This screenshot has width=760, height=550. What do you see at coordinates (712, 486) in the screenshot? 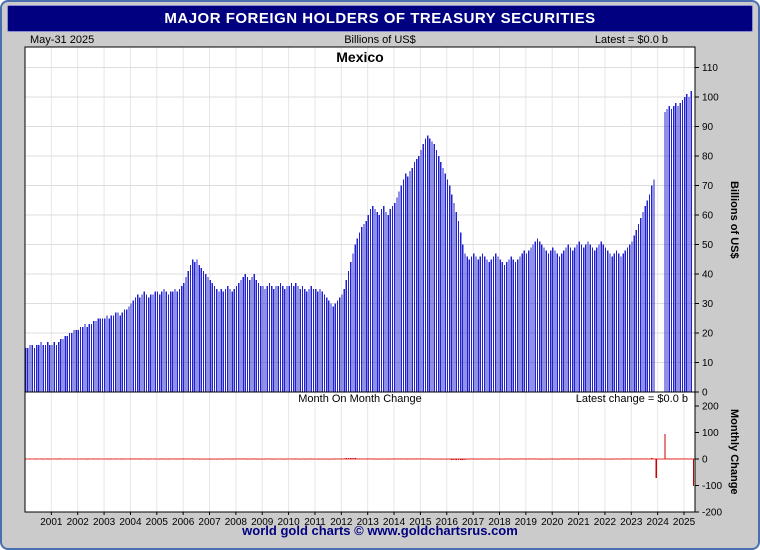
I see `svg-text: -100` at bounding box center [712, 486].